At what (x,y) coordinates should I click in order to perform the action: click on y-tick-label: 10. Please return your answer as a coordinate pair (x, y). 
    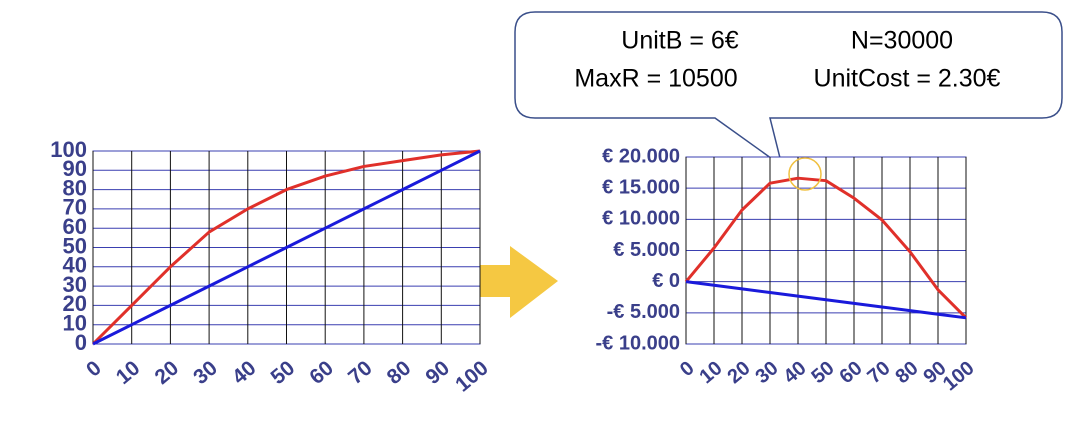
    Looking at the image, I should click on (75, 323).